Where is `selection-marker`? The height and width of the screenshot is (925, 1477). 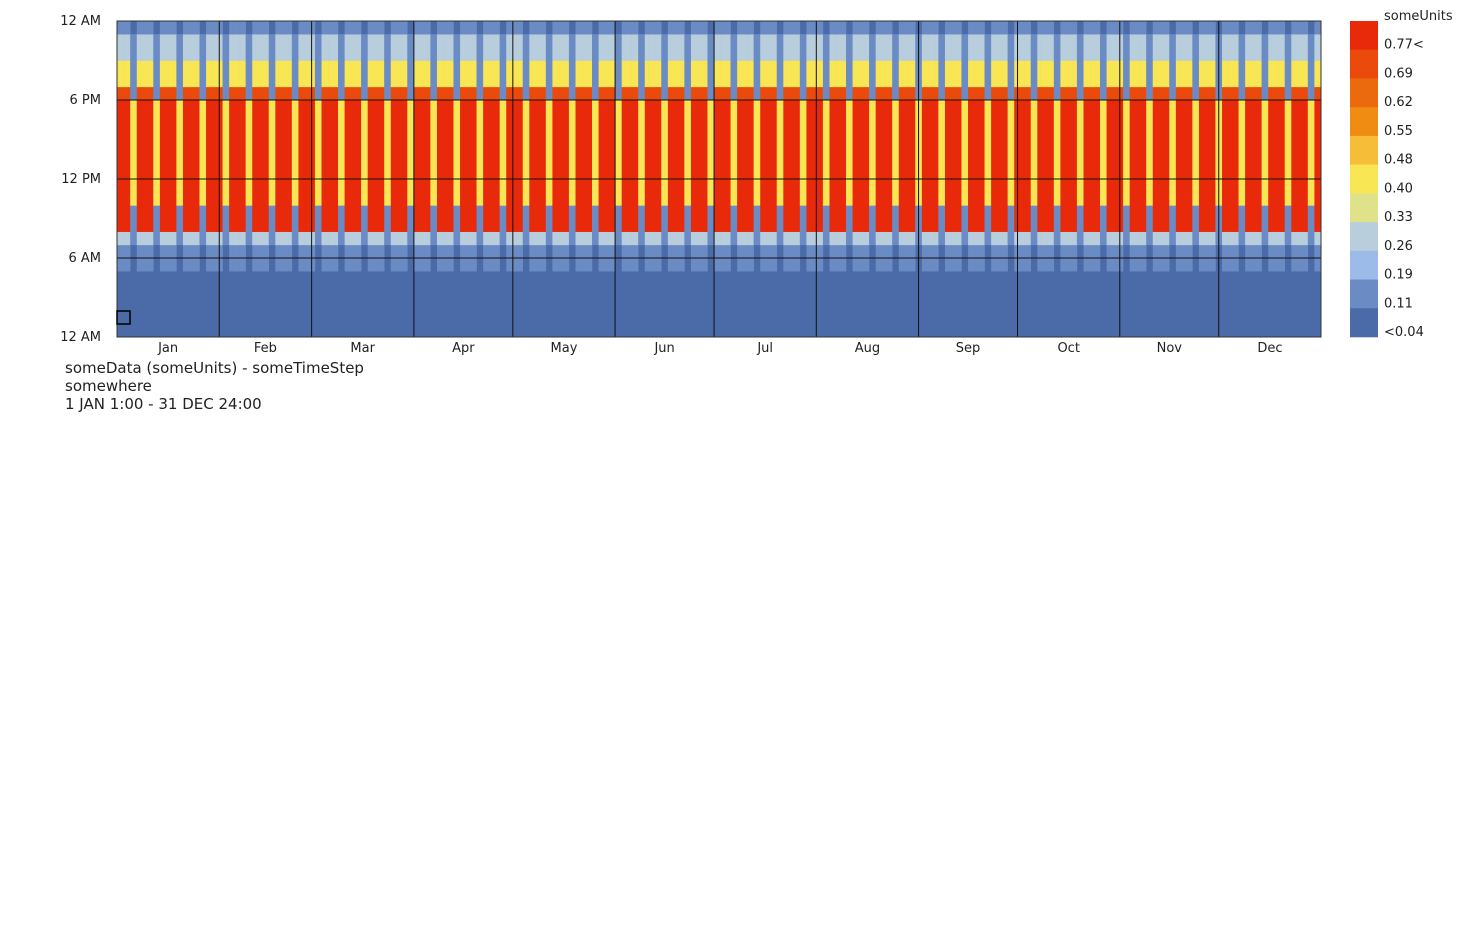 selection-marker is located at coordinates (123, 317).